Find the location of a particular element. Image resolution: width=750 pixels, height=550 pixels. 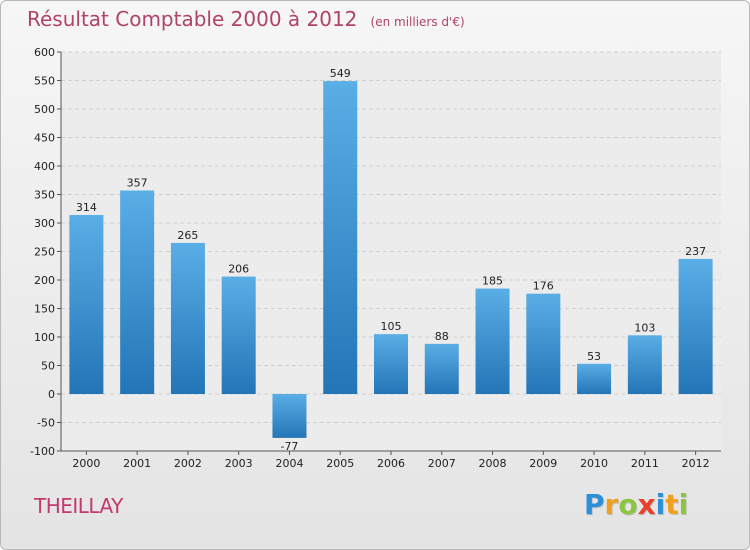

y-tick-label: 450 is located at coordinates (44, 138).